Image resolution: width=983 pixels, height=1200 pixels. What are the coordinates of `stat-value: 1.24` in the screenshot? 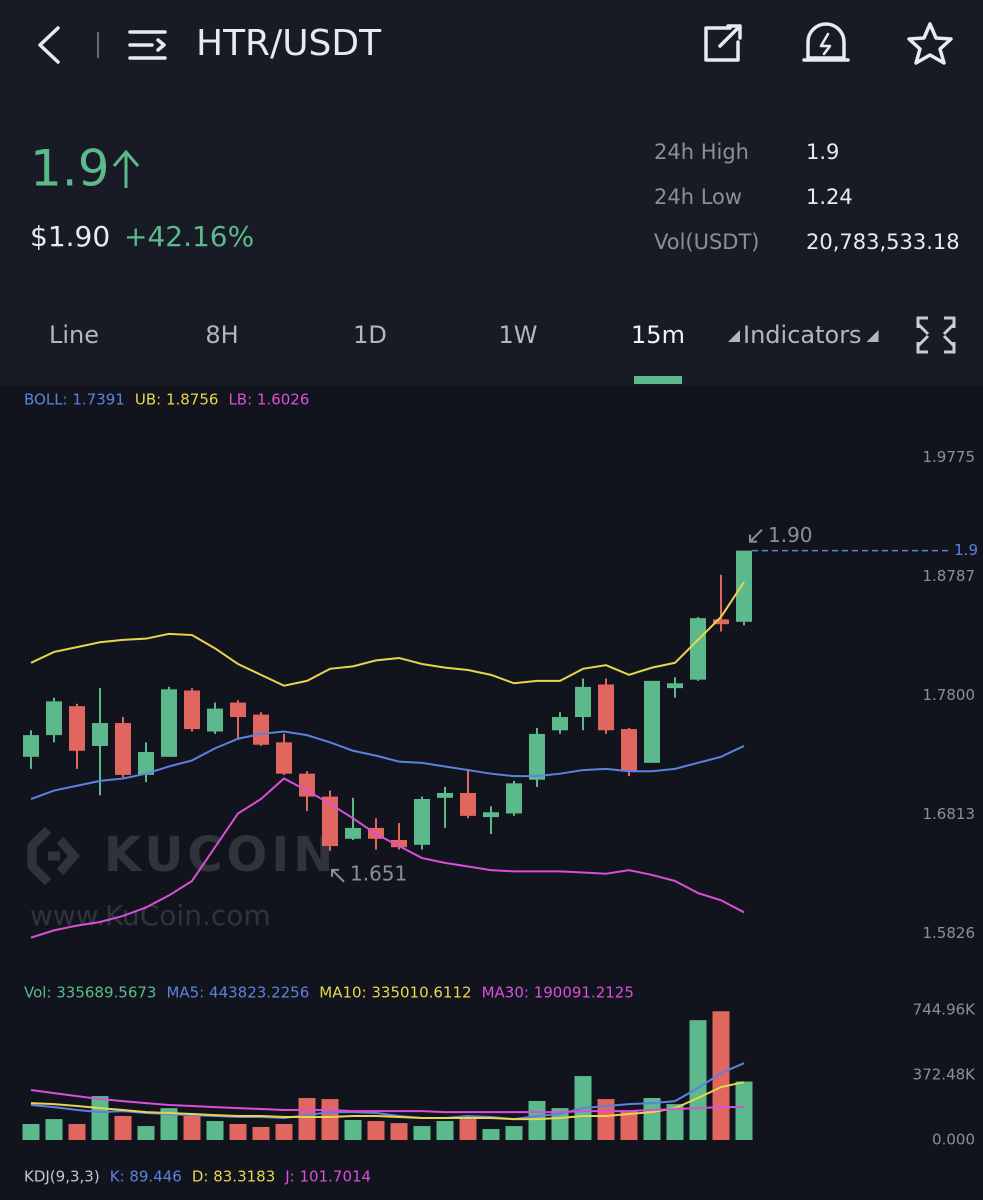 It's located at (829, 197).